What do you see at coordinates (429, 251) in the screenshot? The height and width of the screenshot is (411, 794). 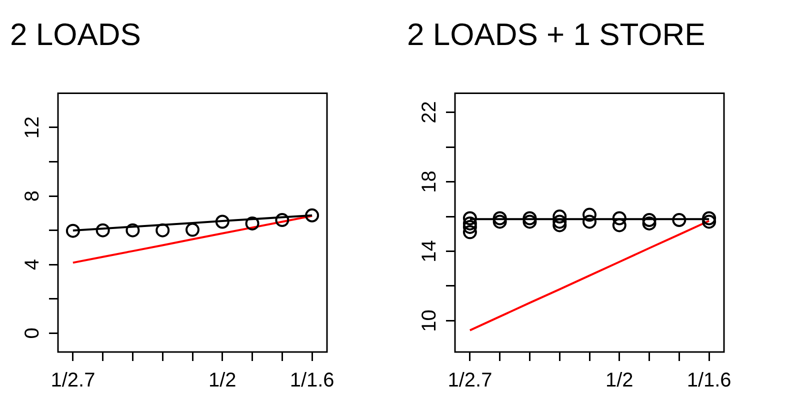 I see `y-tick-label: 14` at bounding box center [429, 251].